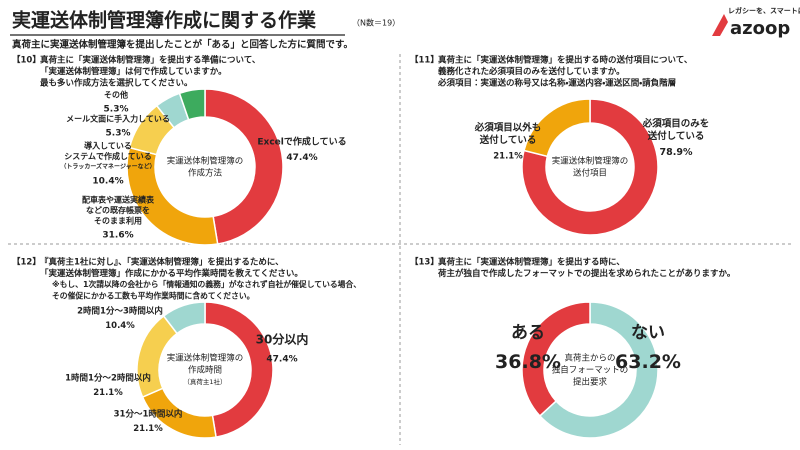  I want to click on category-label: メール文面に手入力している, so click(118, 119).